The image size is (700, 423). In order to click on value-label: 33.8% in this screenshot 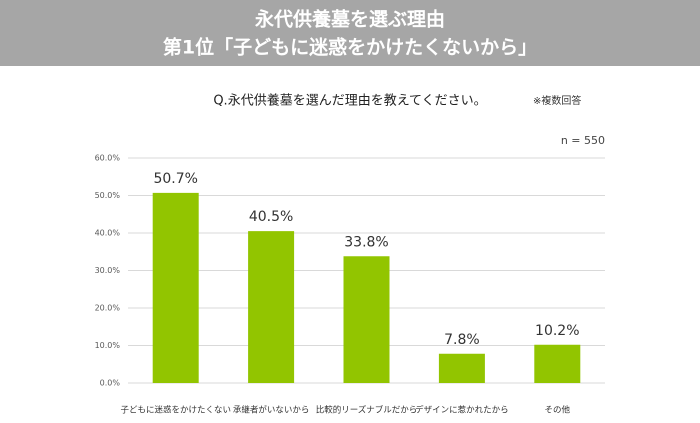, I will do `click(366, 242)`.